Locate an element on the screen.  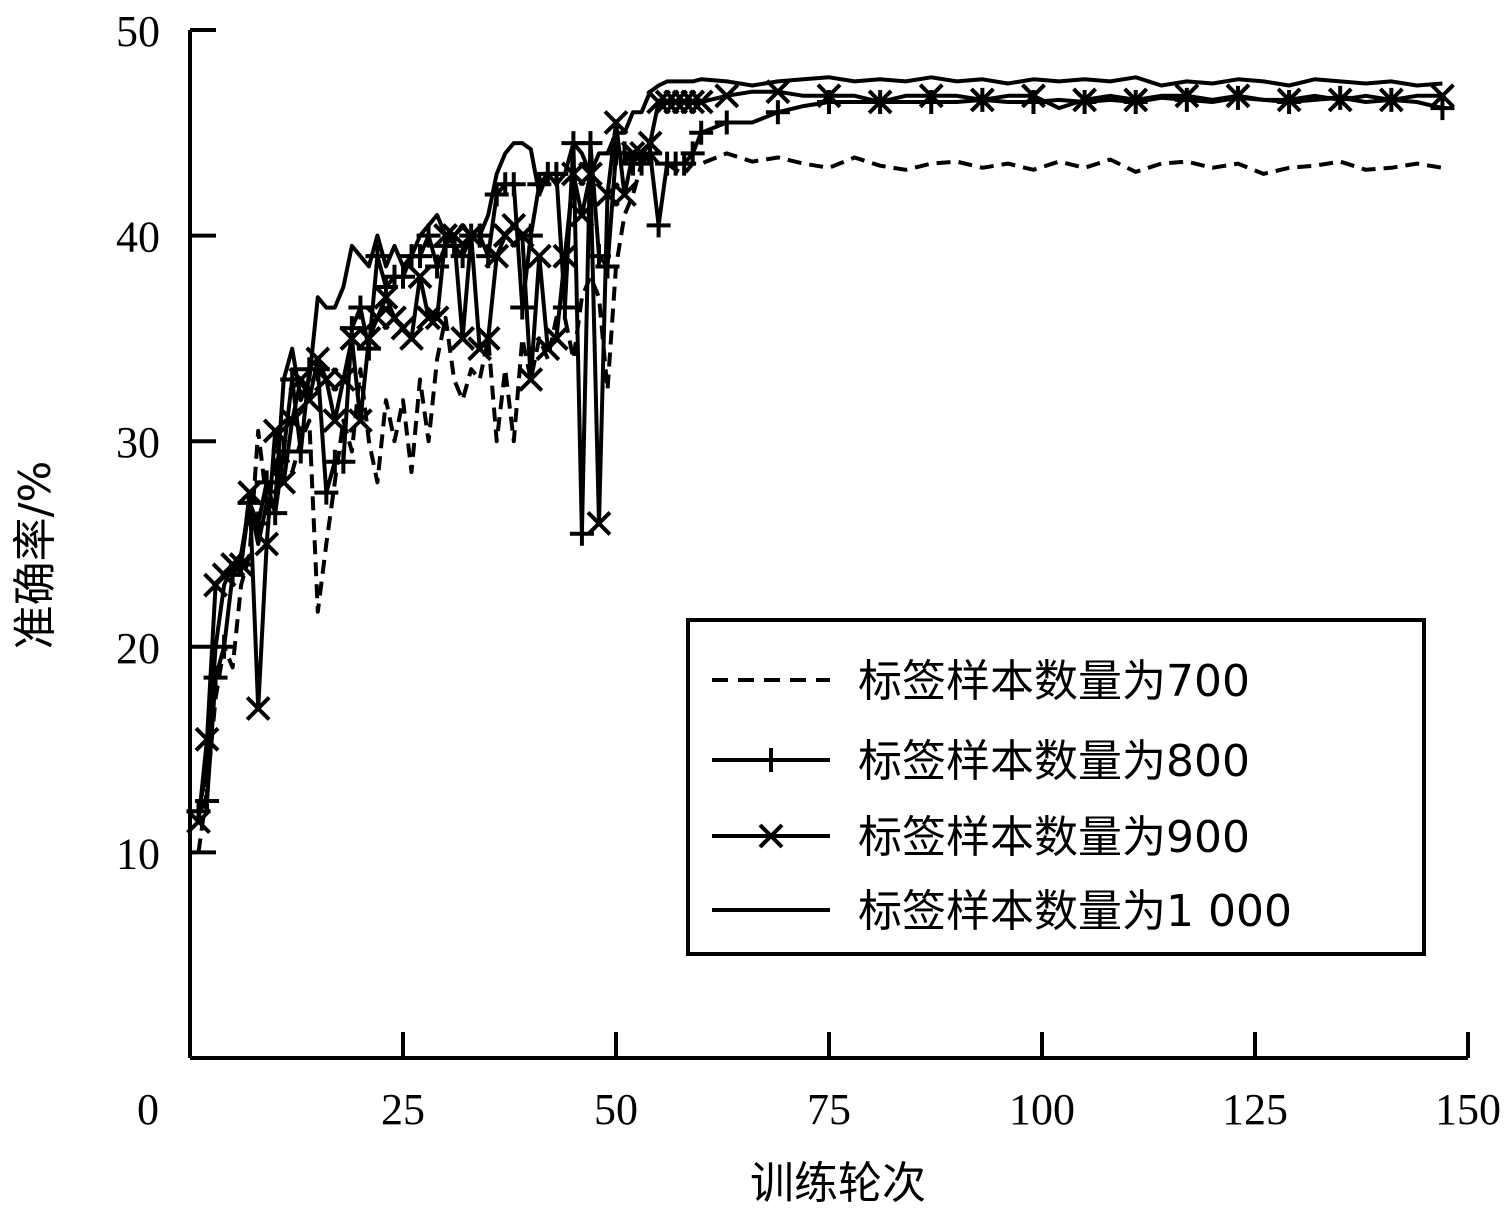
y-tick-label: 30 is located at coordinates (138, 442).